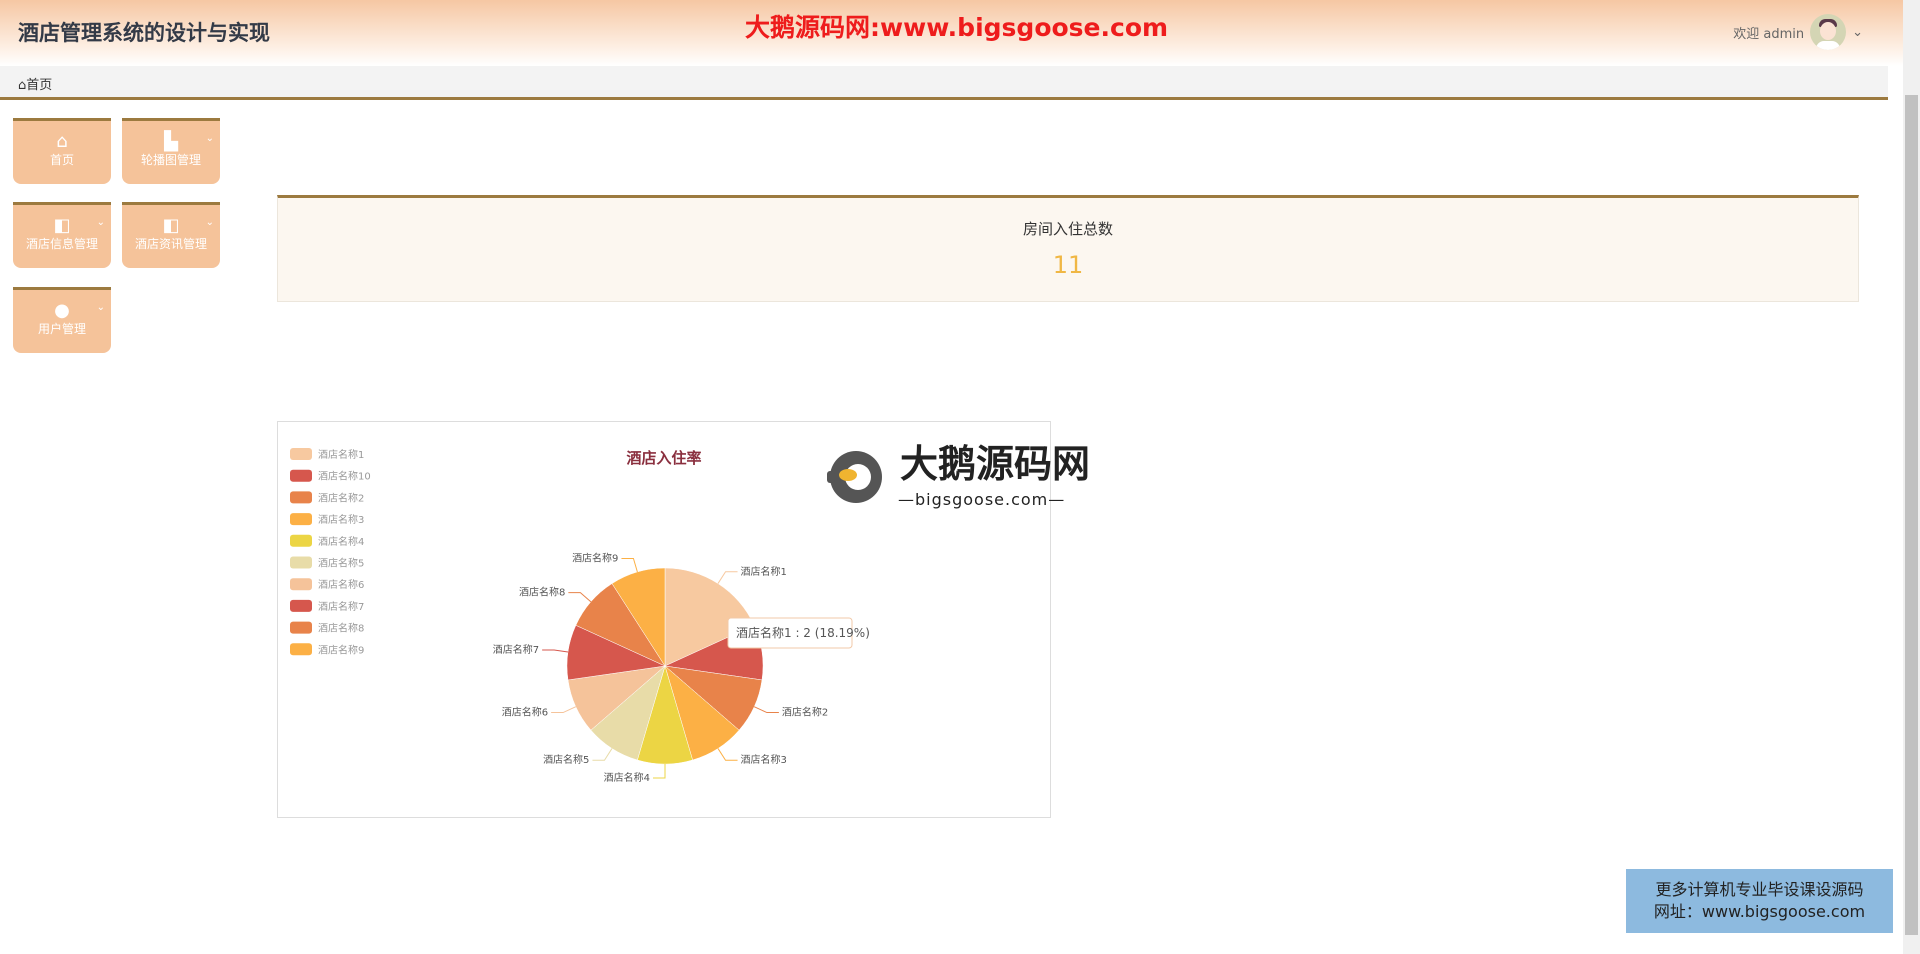 The height and width of the screenshot is (954, 1920). What do you see at coordinates (854, 477) in the screenshot?
I see `goose-logo-icon` at bounding box center [854, 477].